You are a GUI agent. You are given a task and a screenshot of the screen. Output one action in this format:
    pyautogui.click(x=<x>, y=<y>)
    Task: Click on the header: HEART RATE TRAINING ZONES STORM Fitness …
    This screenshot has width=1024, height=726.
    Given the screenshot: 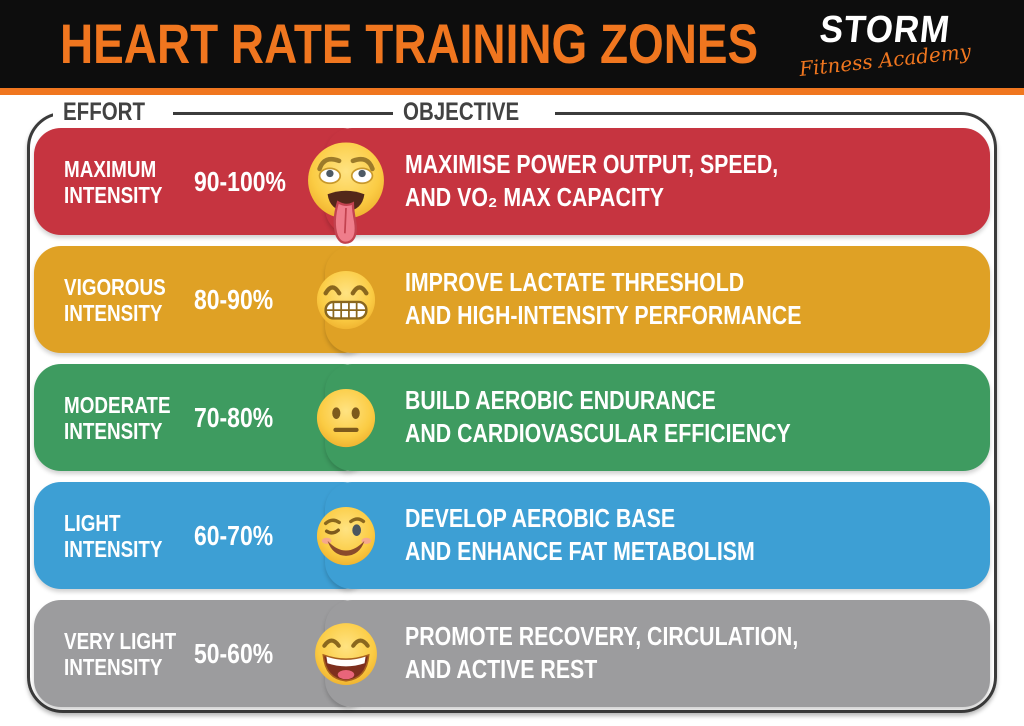 What is the action you would take?
    pyautogui.click(x=512, y=44)
    